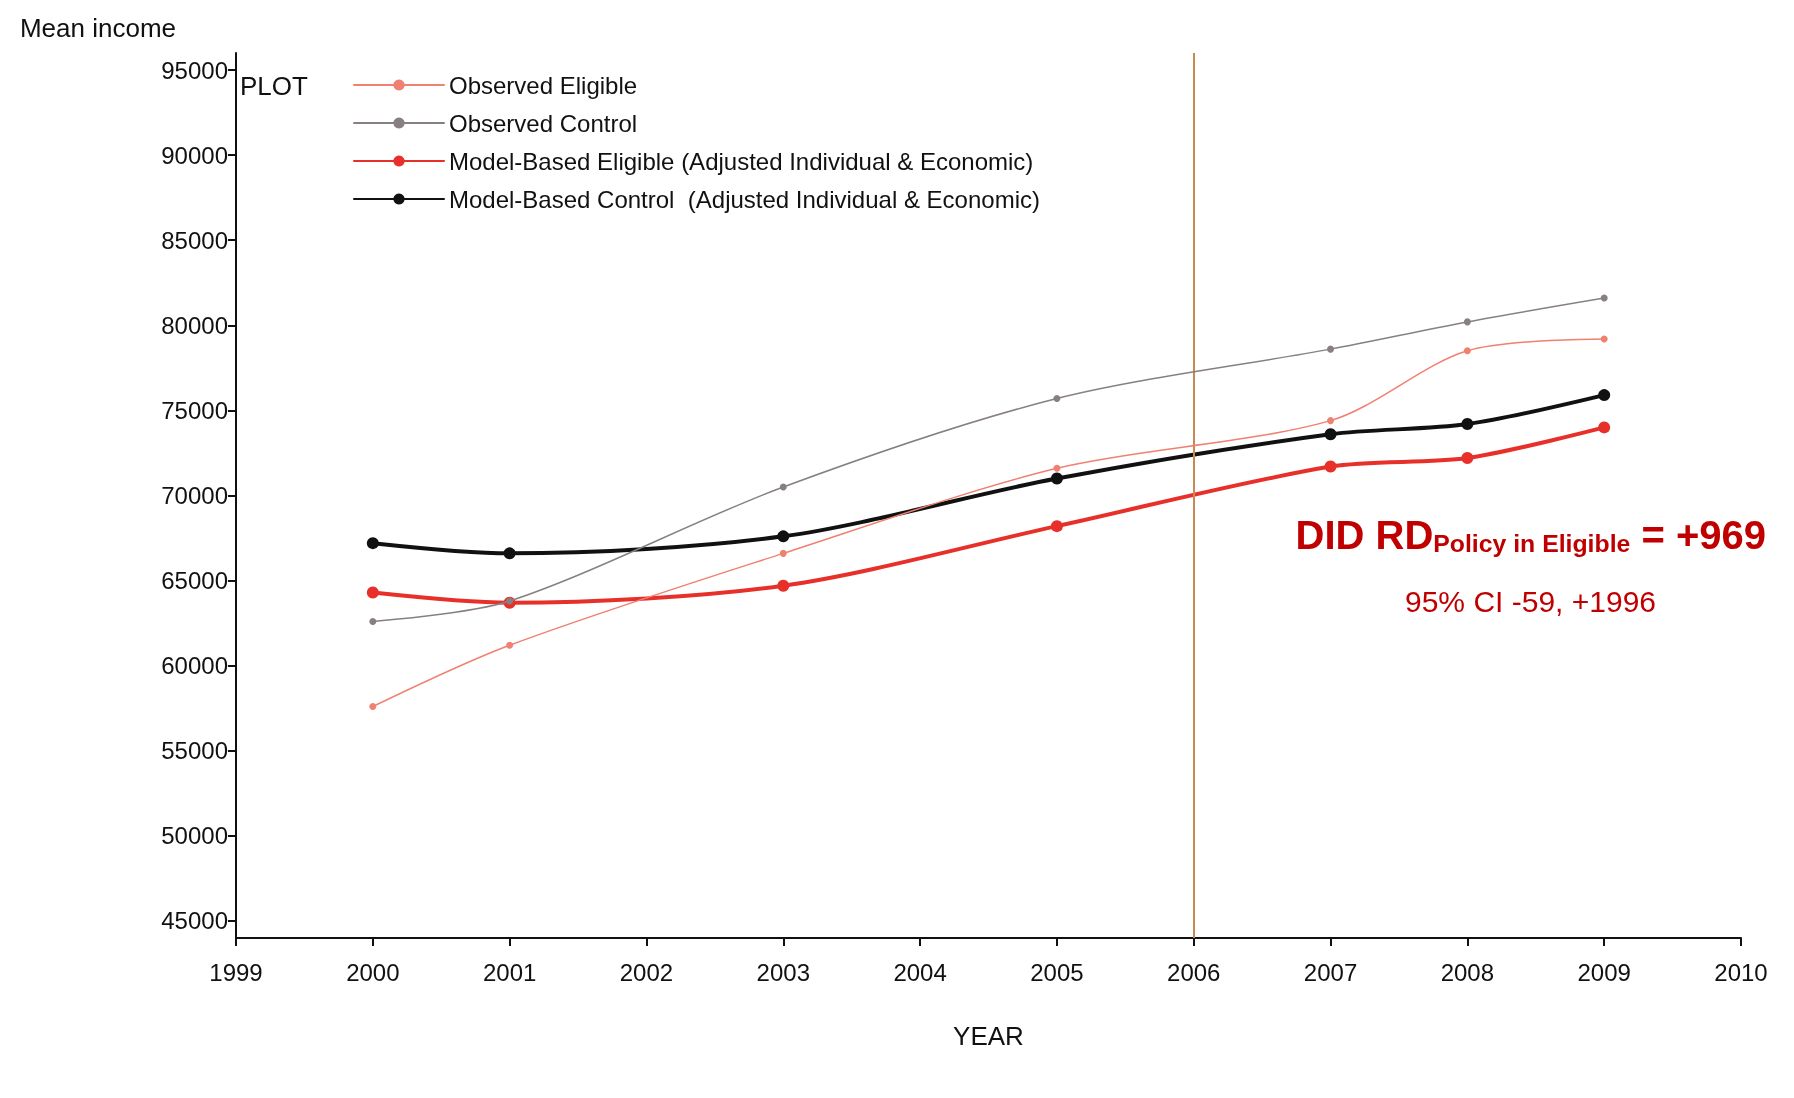  I want to click on x-tick-label: 2009, so click(1604, 972).